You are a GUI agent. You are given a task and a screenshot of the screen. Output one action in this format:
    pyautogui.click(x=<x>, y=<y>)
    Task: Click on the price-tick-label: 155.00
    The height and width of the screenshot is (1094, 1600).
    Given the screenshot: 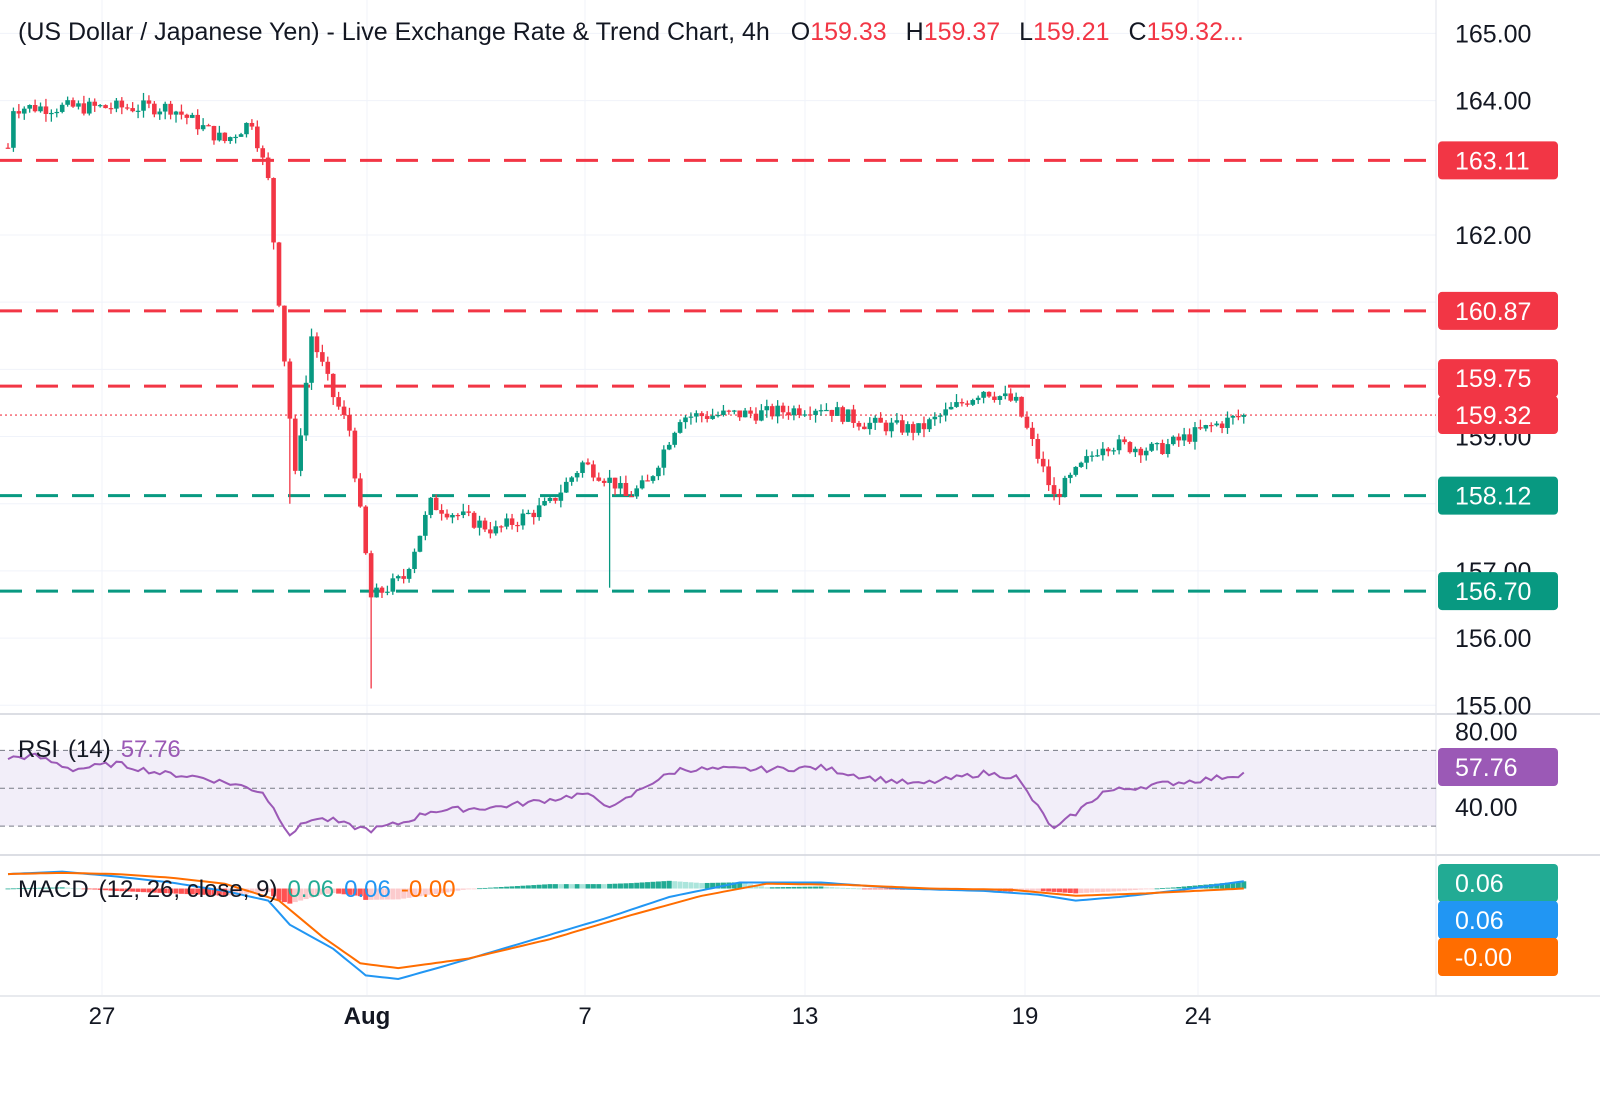 What is the action you would take?
    pyautogui.click(x=1493, y=706)
    